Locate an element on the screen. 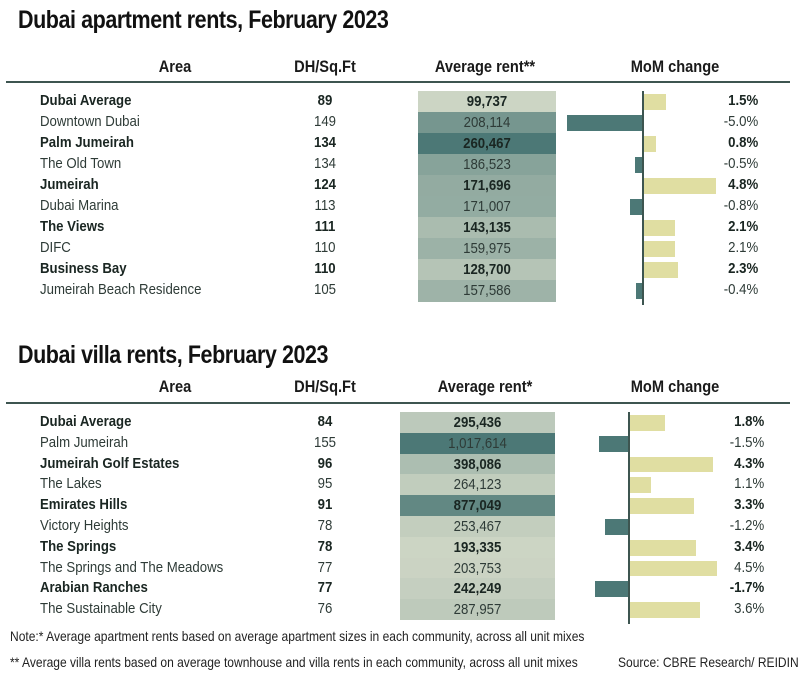  apartment-row-dh: 105 is located at coordinates (325, 289).